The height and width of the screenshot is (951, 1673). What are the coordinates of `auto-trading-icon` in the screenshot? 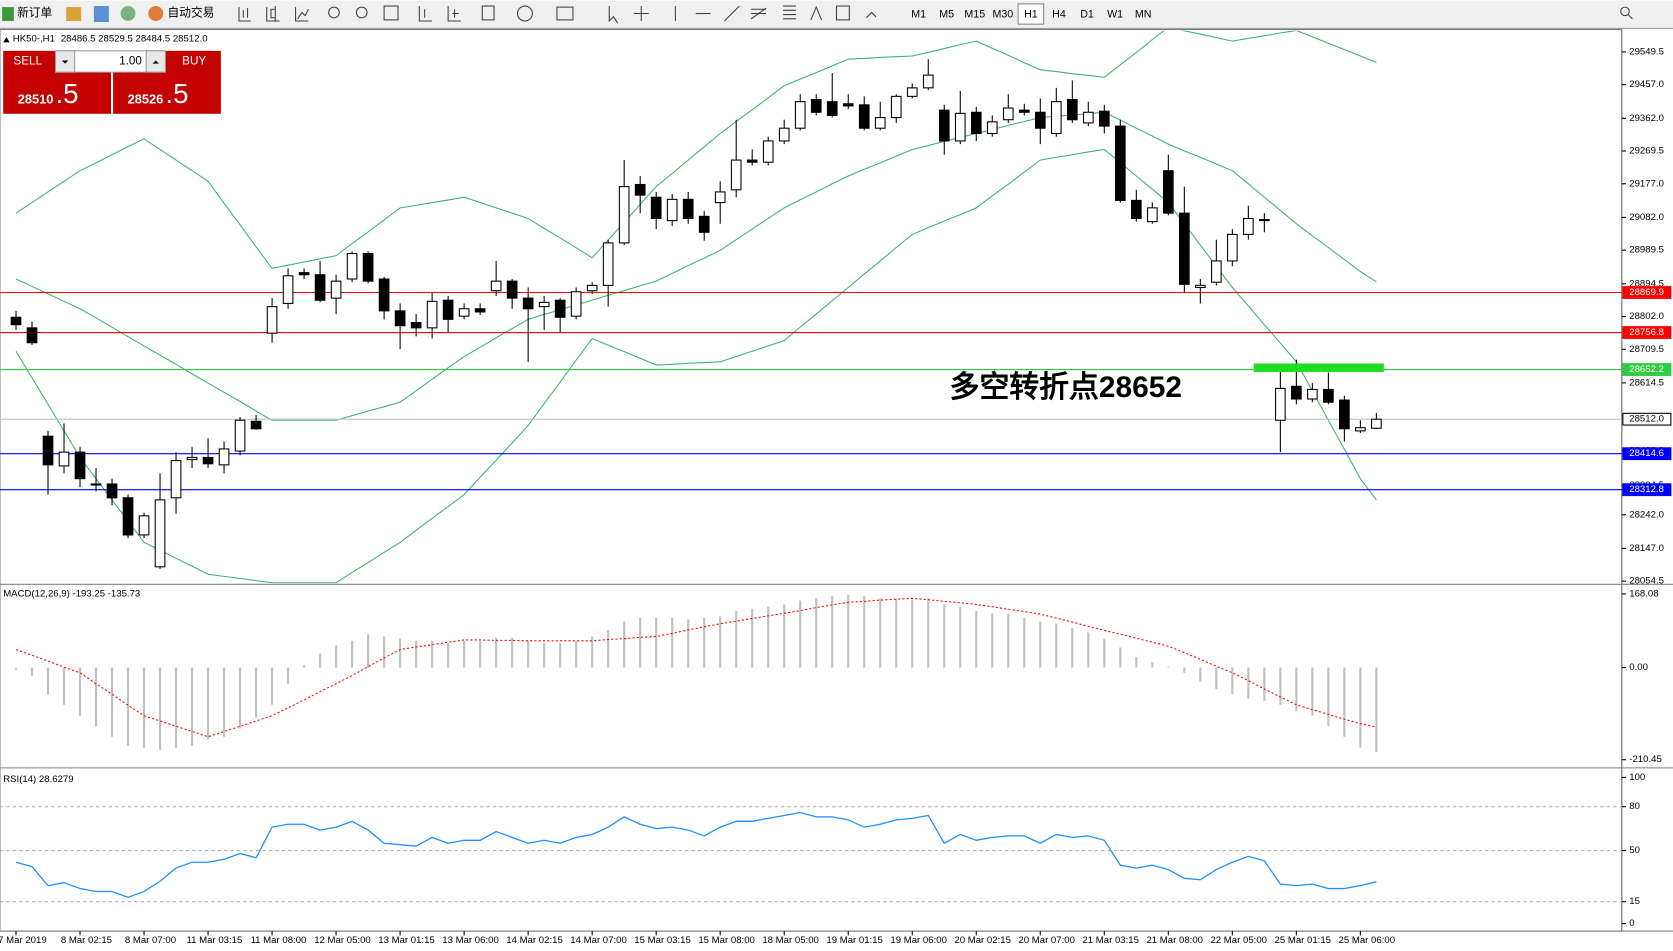 It's located at (156, 13).